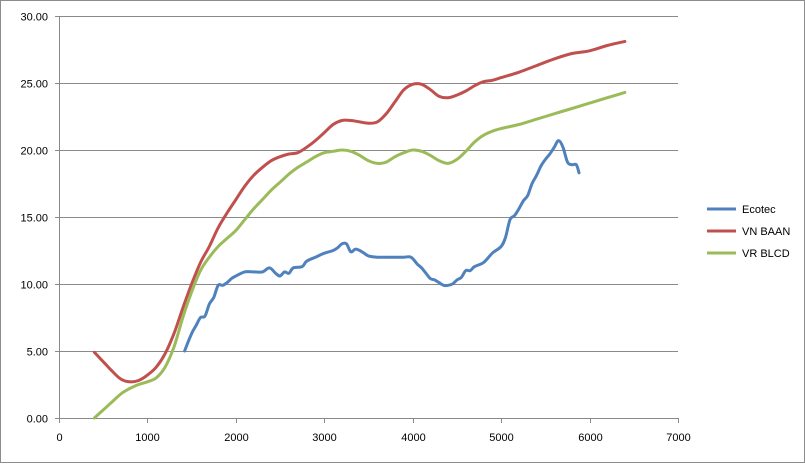  I want to click on x-tick-label: 2000, so click(236, 438).